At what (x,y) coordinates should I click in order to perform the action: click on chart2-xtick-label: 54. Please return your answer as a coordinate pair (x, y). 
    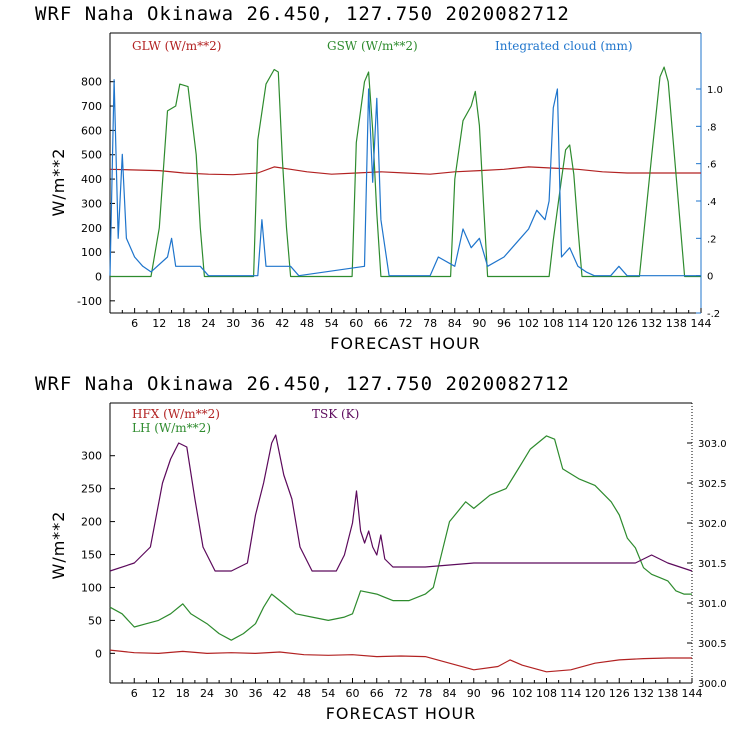
    Looking at the image, I should click on (328, 693).